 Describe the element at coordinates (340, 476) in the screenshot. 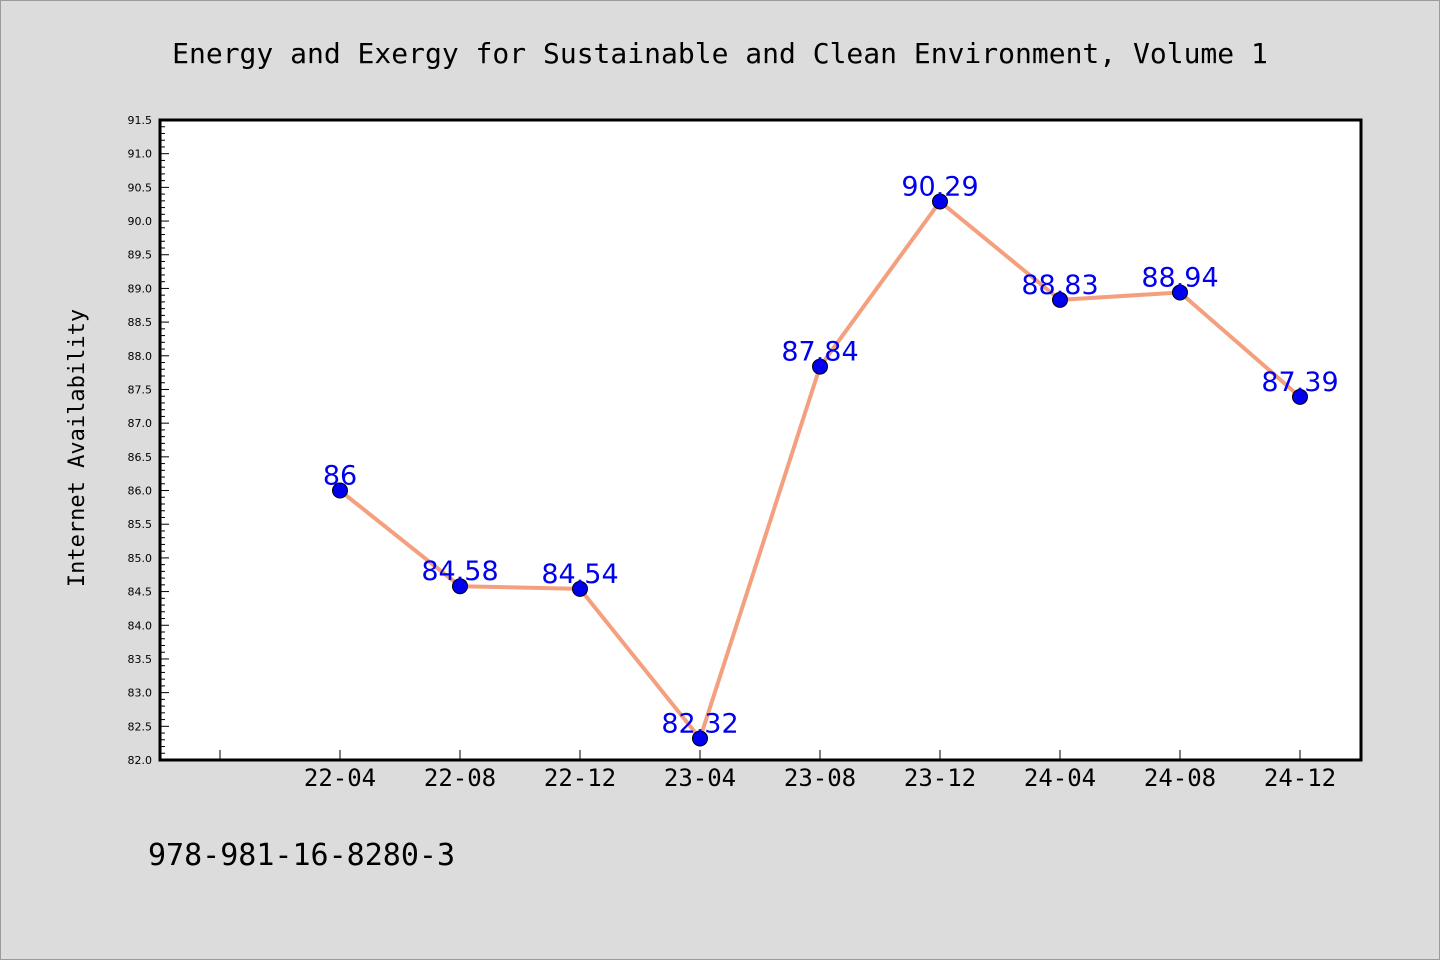

I see `data-label: 86` at that location.